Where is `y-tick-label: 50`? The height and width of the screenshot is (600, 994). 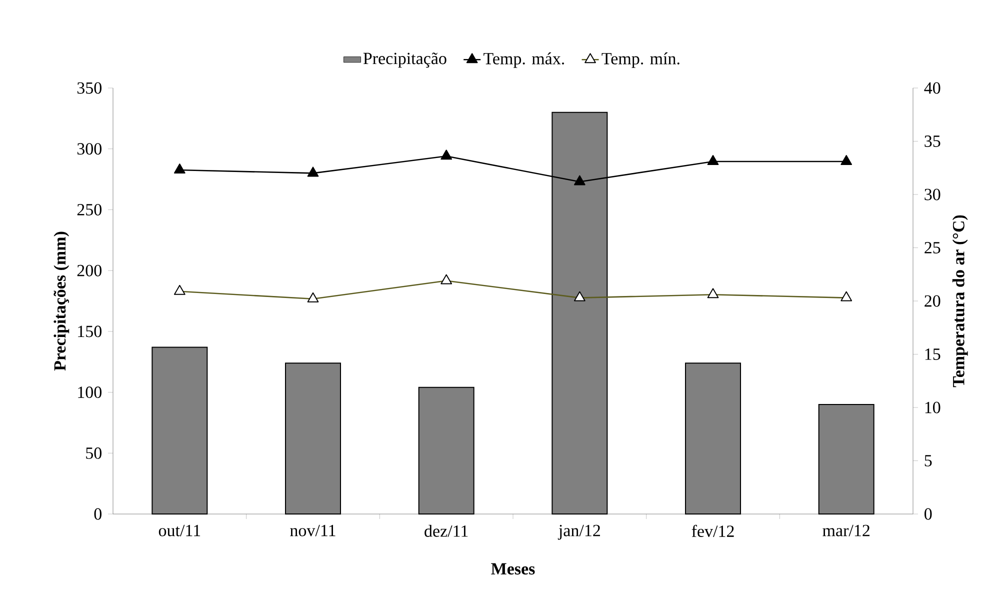
y-tick-label: 50 is located at coordinates (94, 453).